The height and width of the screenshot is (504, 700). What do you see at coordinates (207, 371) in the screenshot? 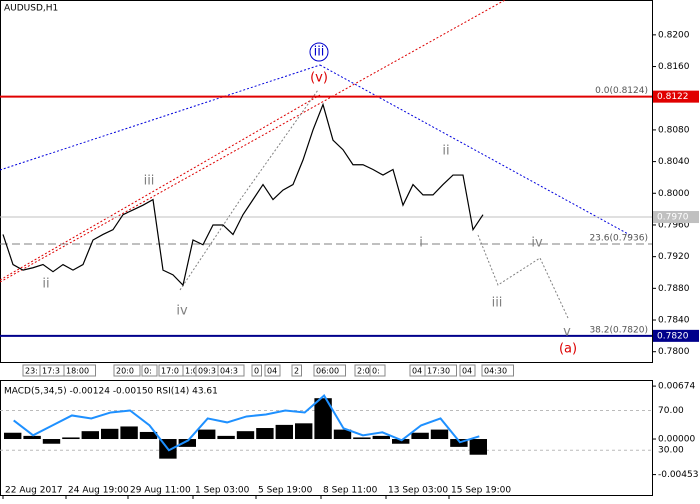
I see `time-label: 09:3` at bounding box center [207, 371].